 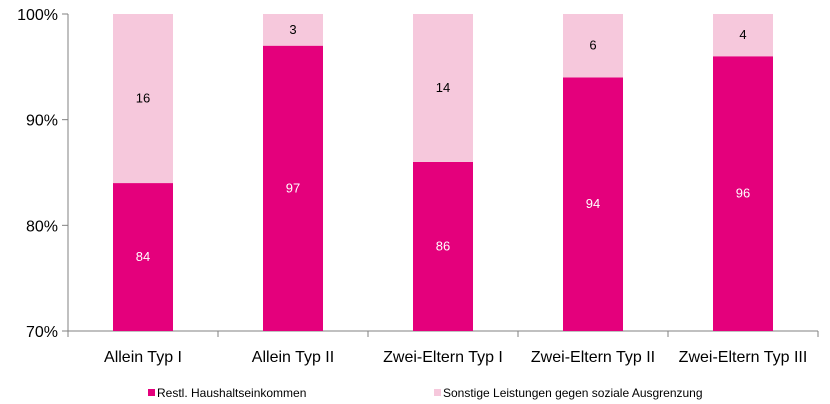 I want to click on y-tick-label: 70%, so click(x=42, y=332).